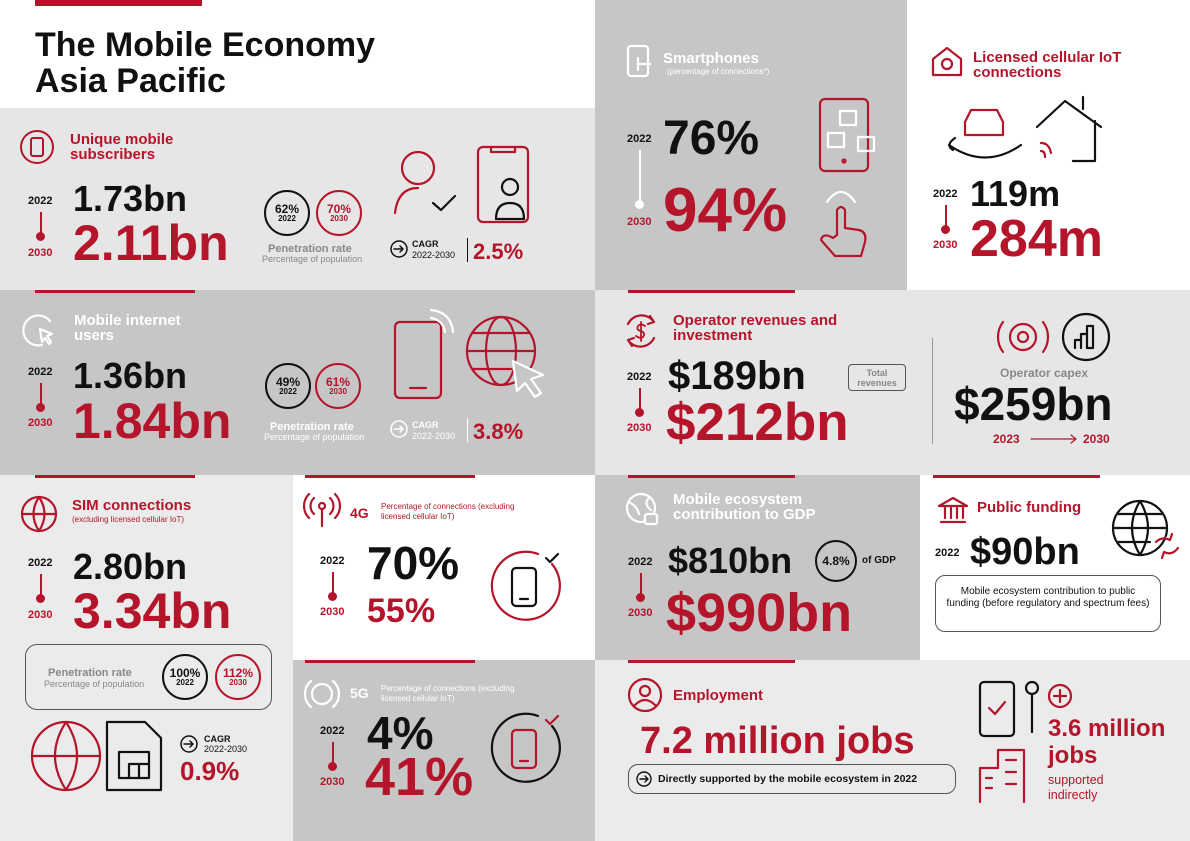  Describe the element at coordinates (359, 693) in the screenshot. I see `section-title: 5G` at that location.